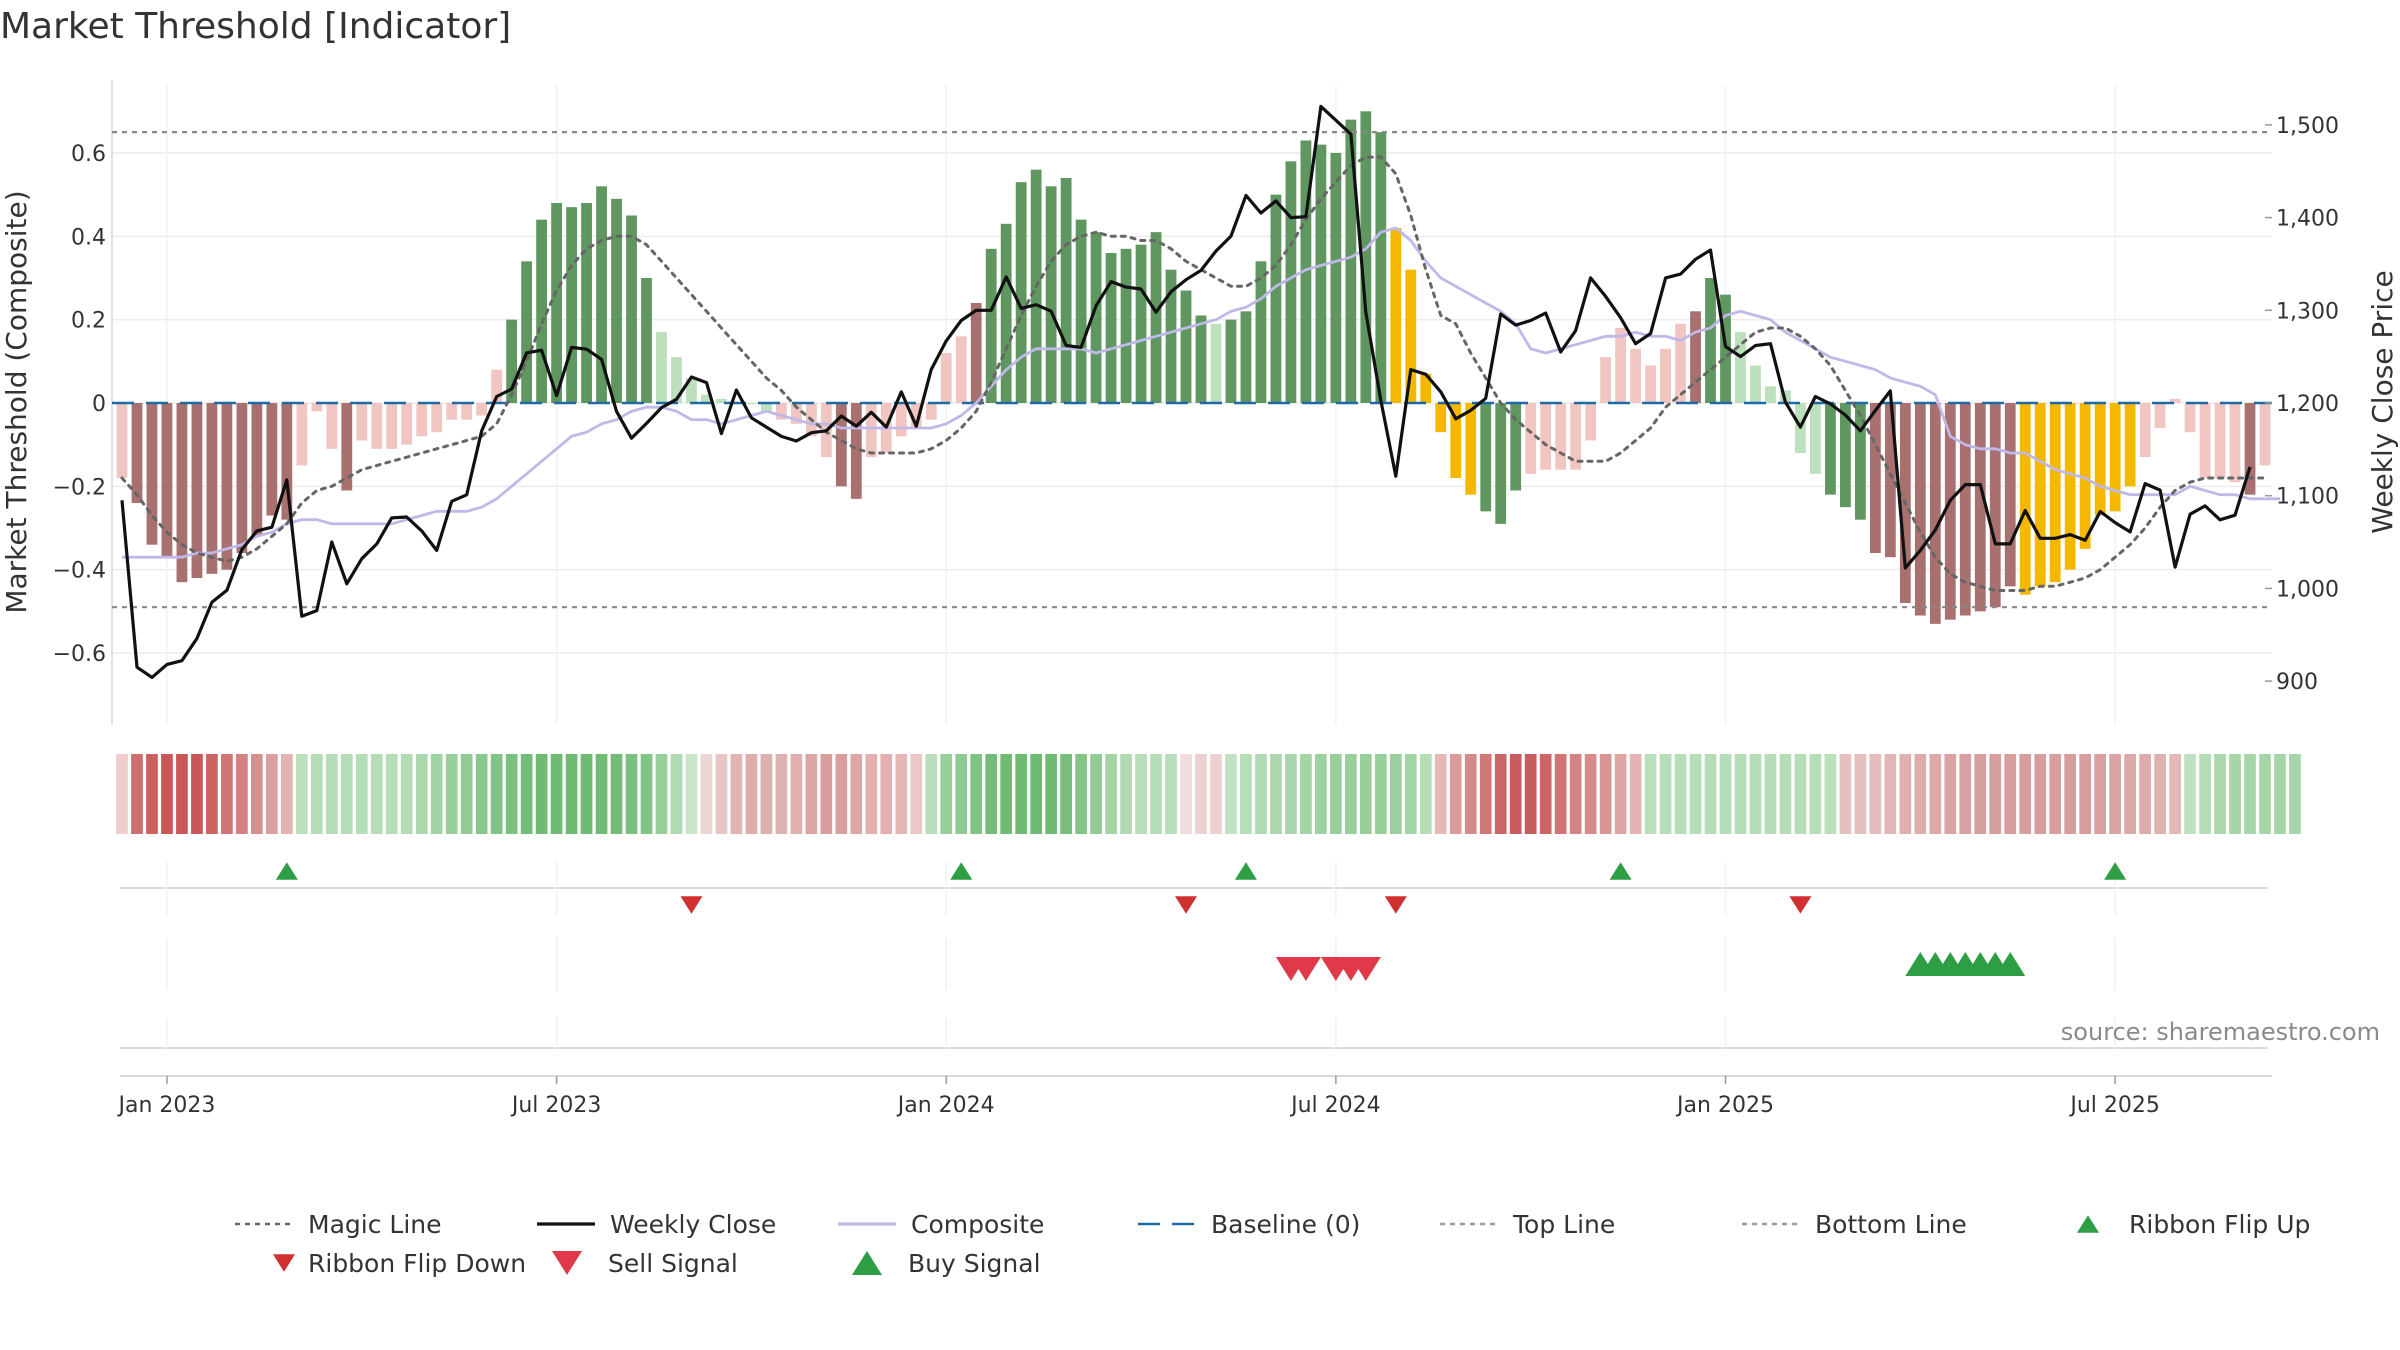 This screenshot has width=2400, height=1350. What do you see at coordinates (88, 154) in the screenshot?
I see `left-tick-label: 0.6` at bounding box center [88, 154].